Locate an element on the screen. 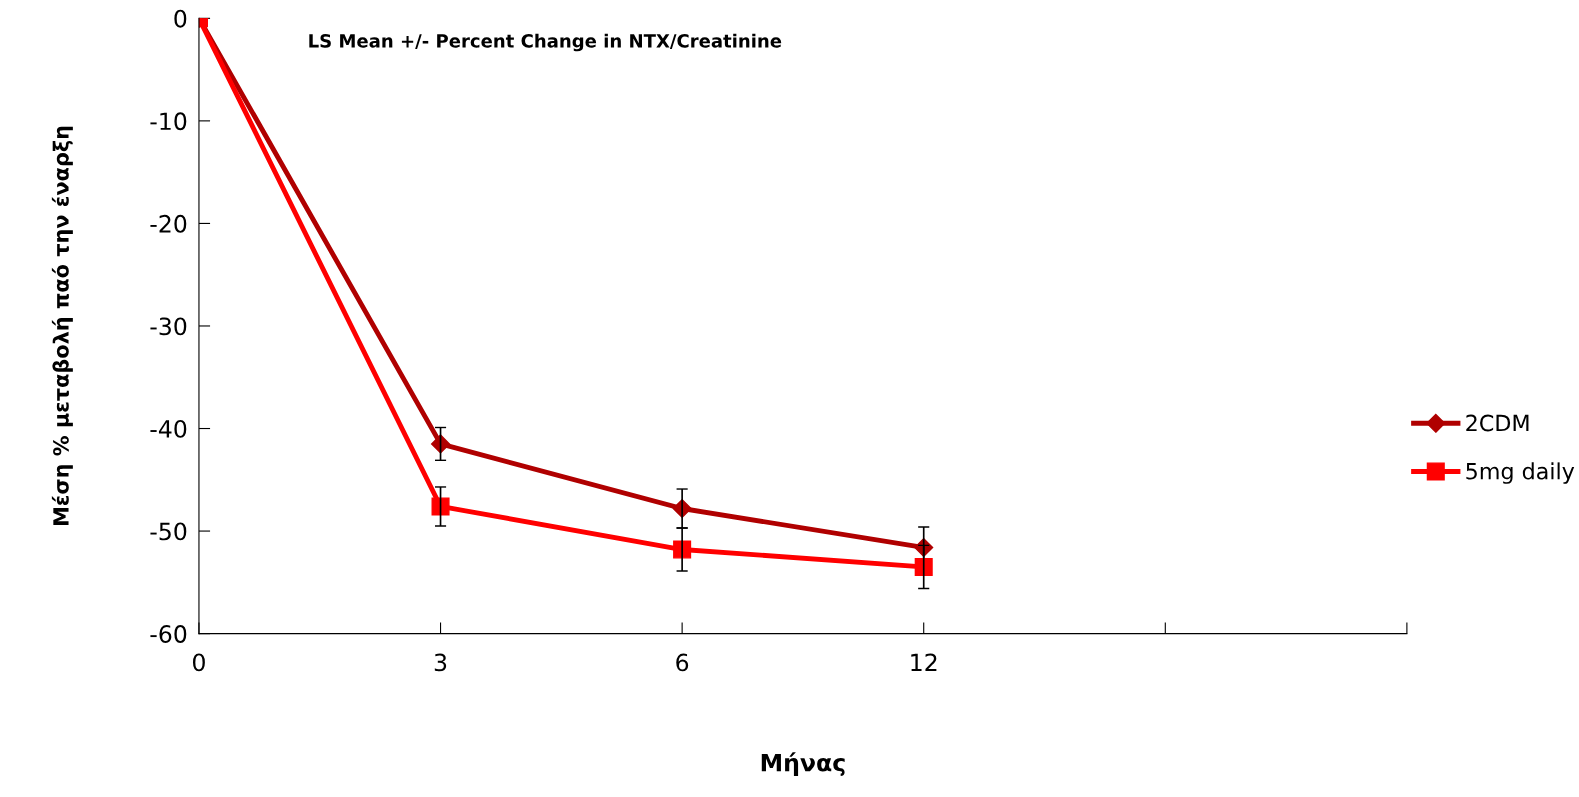  y-tick-label: 0 is located at coordinates (180, 18).